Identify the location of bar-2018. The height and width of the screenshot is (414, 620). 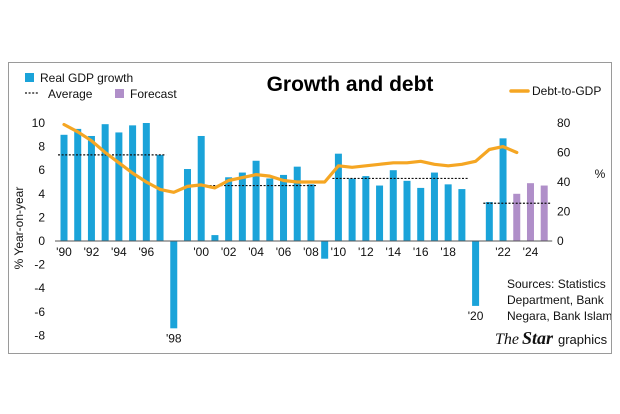
(448, 212).